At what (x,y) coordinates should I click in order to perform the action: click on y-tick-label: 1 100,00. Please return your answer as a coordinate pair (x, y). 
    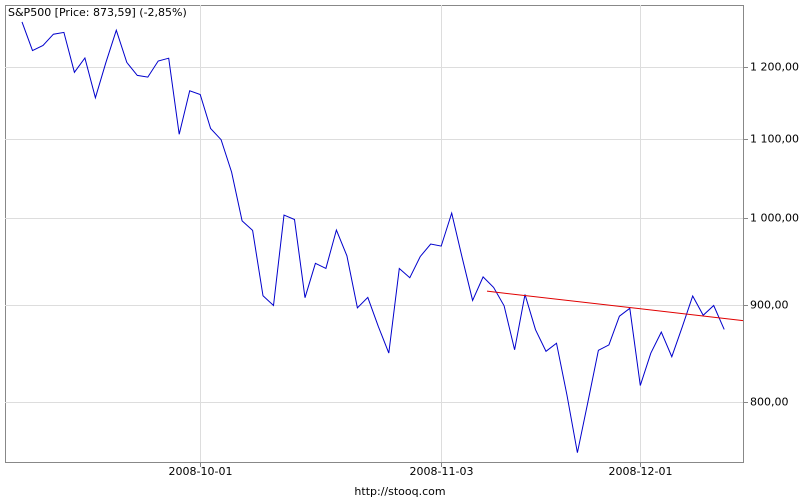
    Looking at the image, I should click on (774, 139).